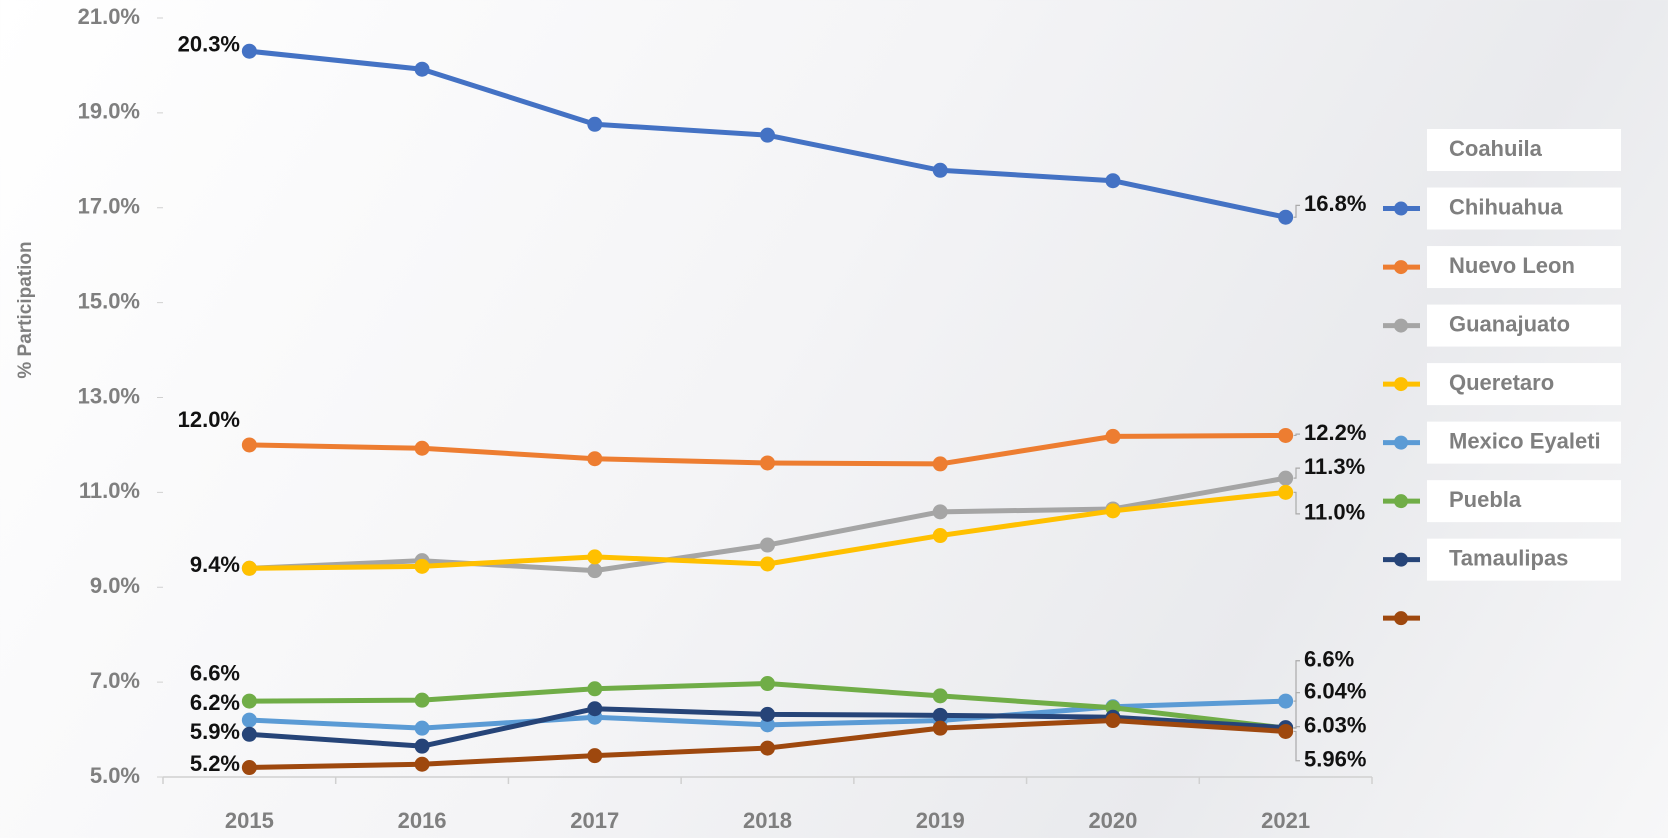 The height and width of the screenshot is (838, 1668). I want to click on y-tick-label: 5.0%, so click(115, 775).